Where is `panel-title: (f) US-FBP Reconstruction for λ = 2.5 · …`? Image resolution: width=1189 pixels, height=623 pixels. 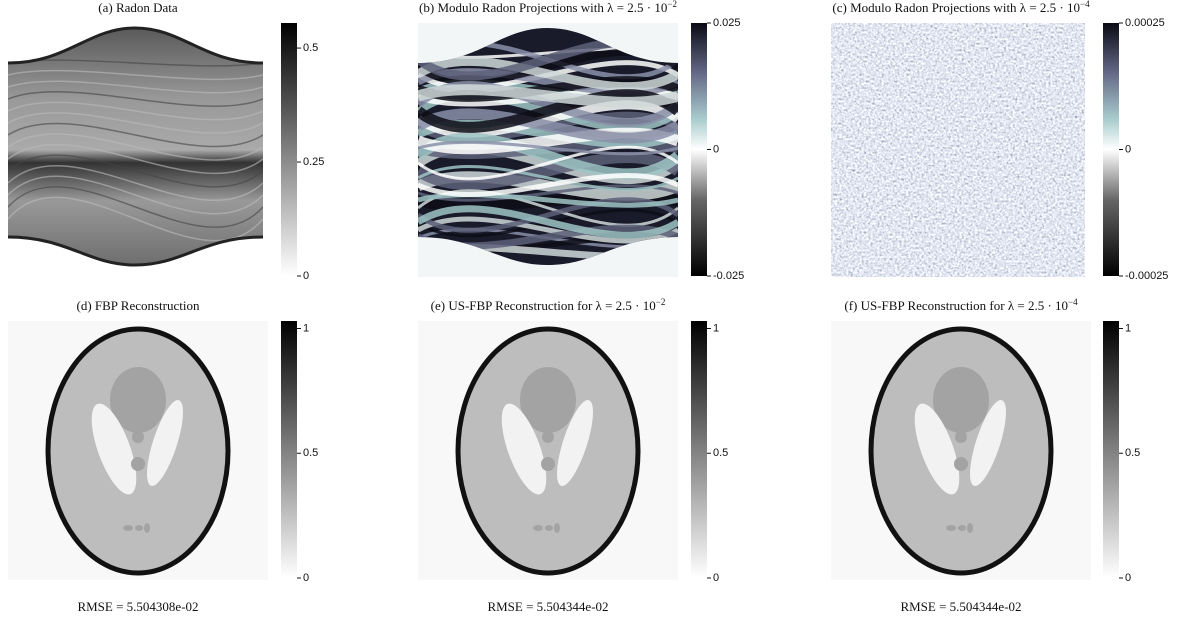 panel-title: (f) US-FBP Reconstruction for λ = 2.5 · … is located at coordinates (961, 305).